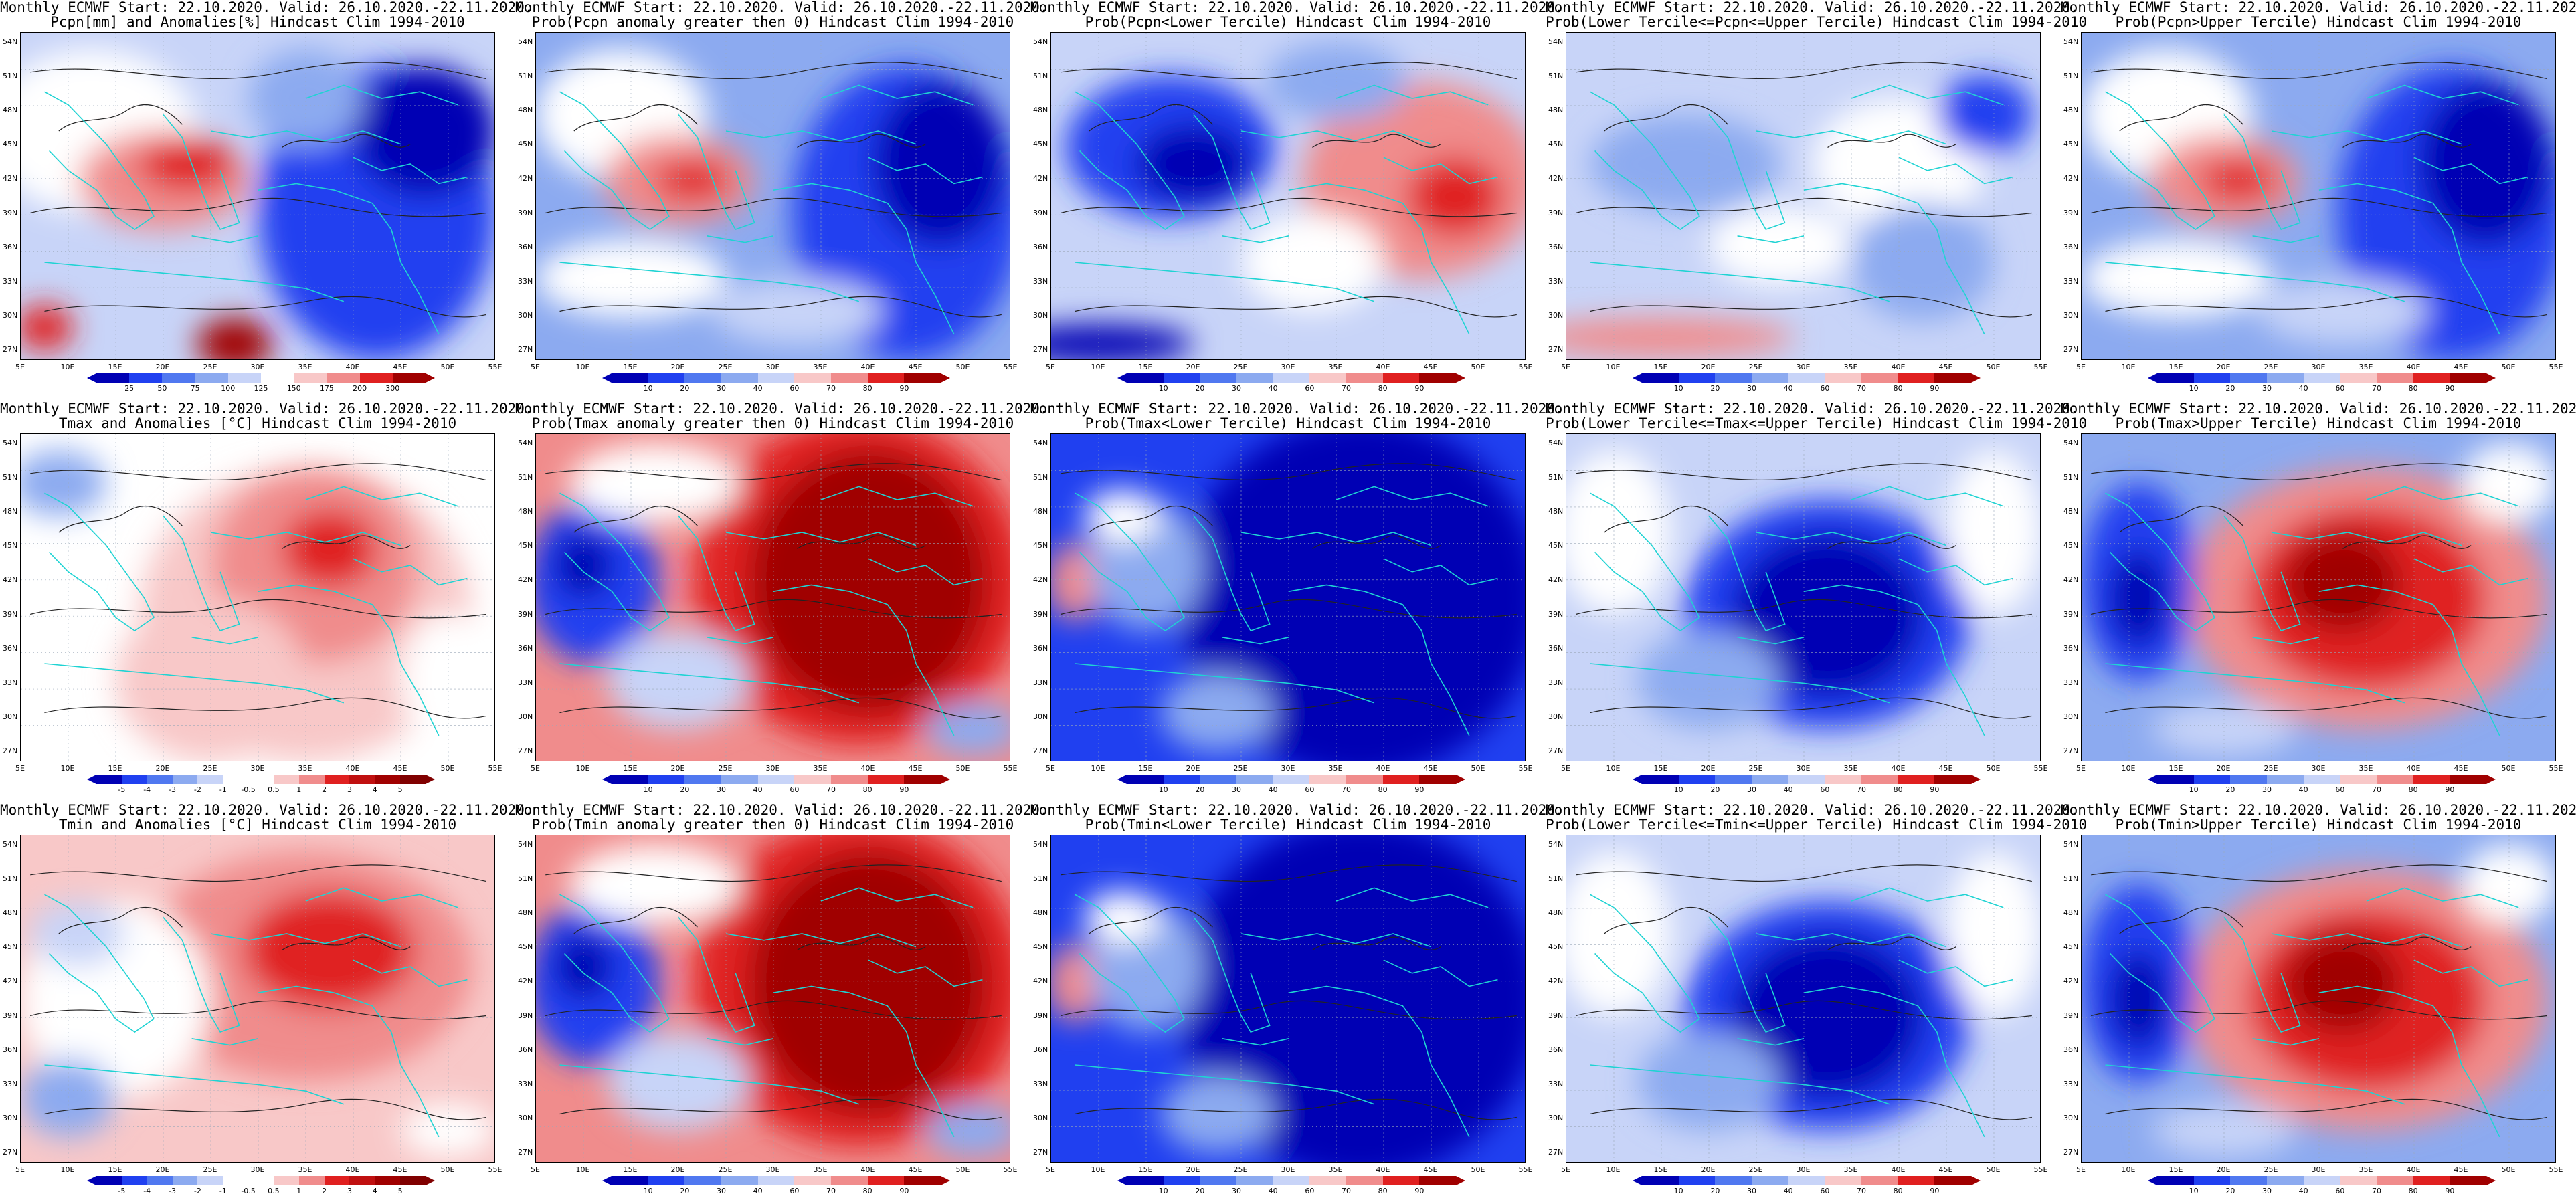  Describe the element at coordinates (274, 789) in the screenshot. I see `colorbar-tick-label: 0.5` at that location.